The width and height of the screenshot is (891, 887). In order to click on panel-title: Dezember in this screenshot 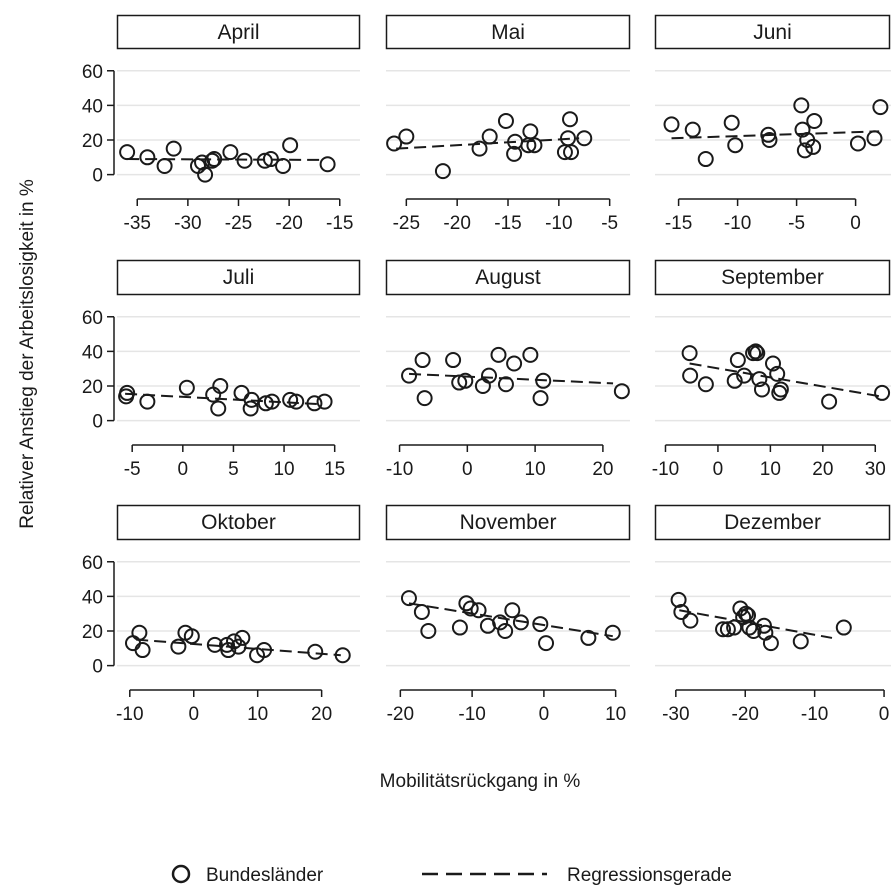, I will do `click(772, 522)`.